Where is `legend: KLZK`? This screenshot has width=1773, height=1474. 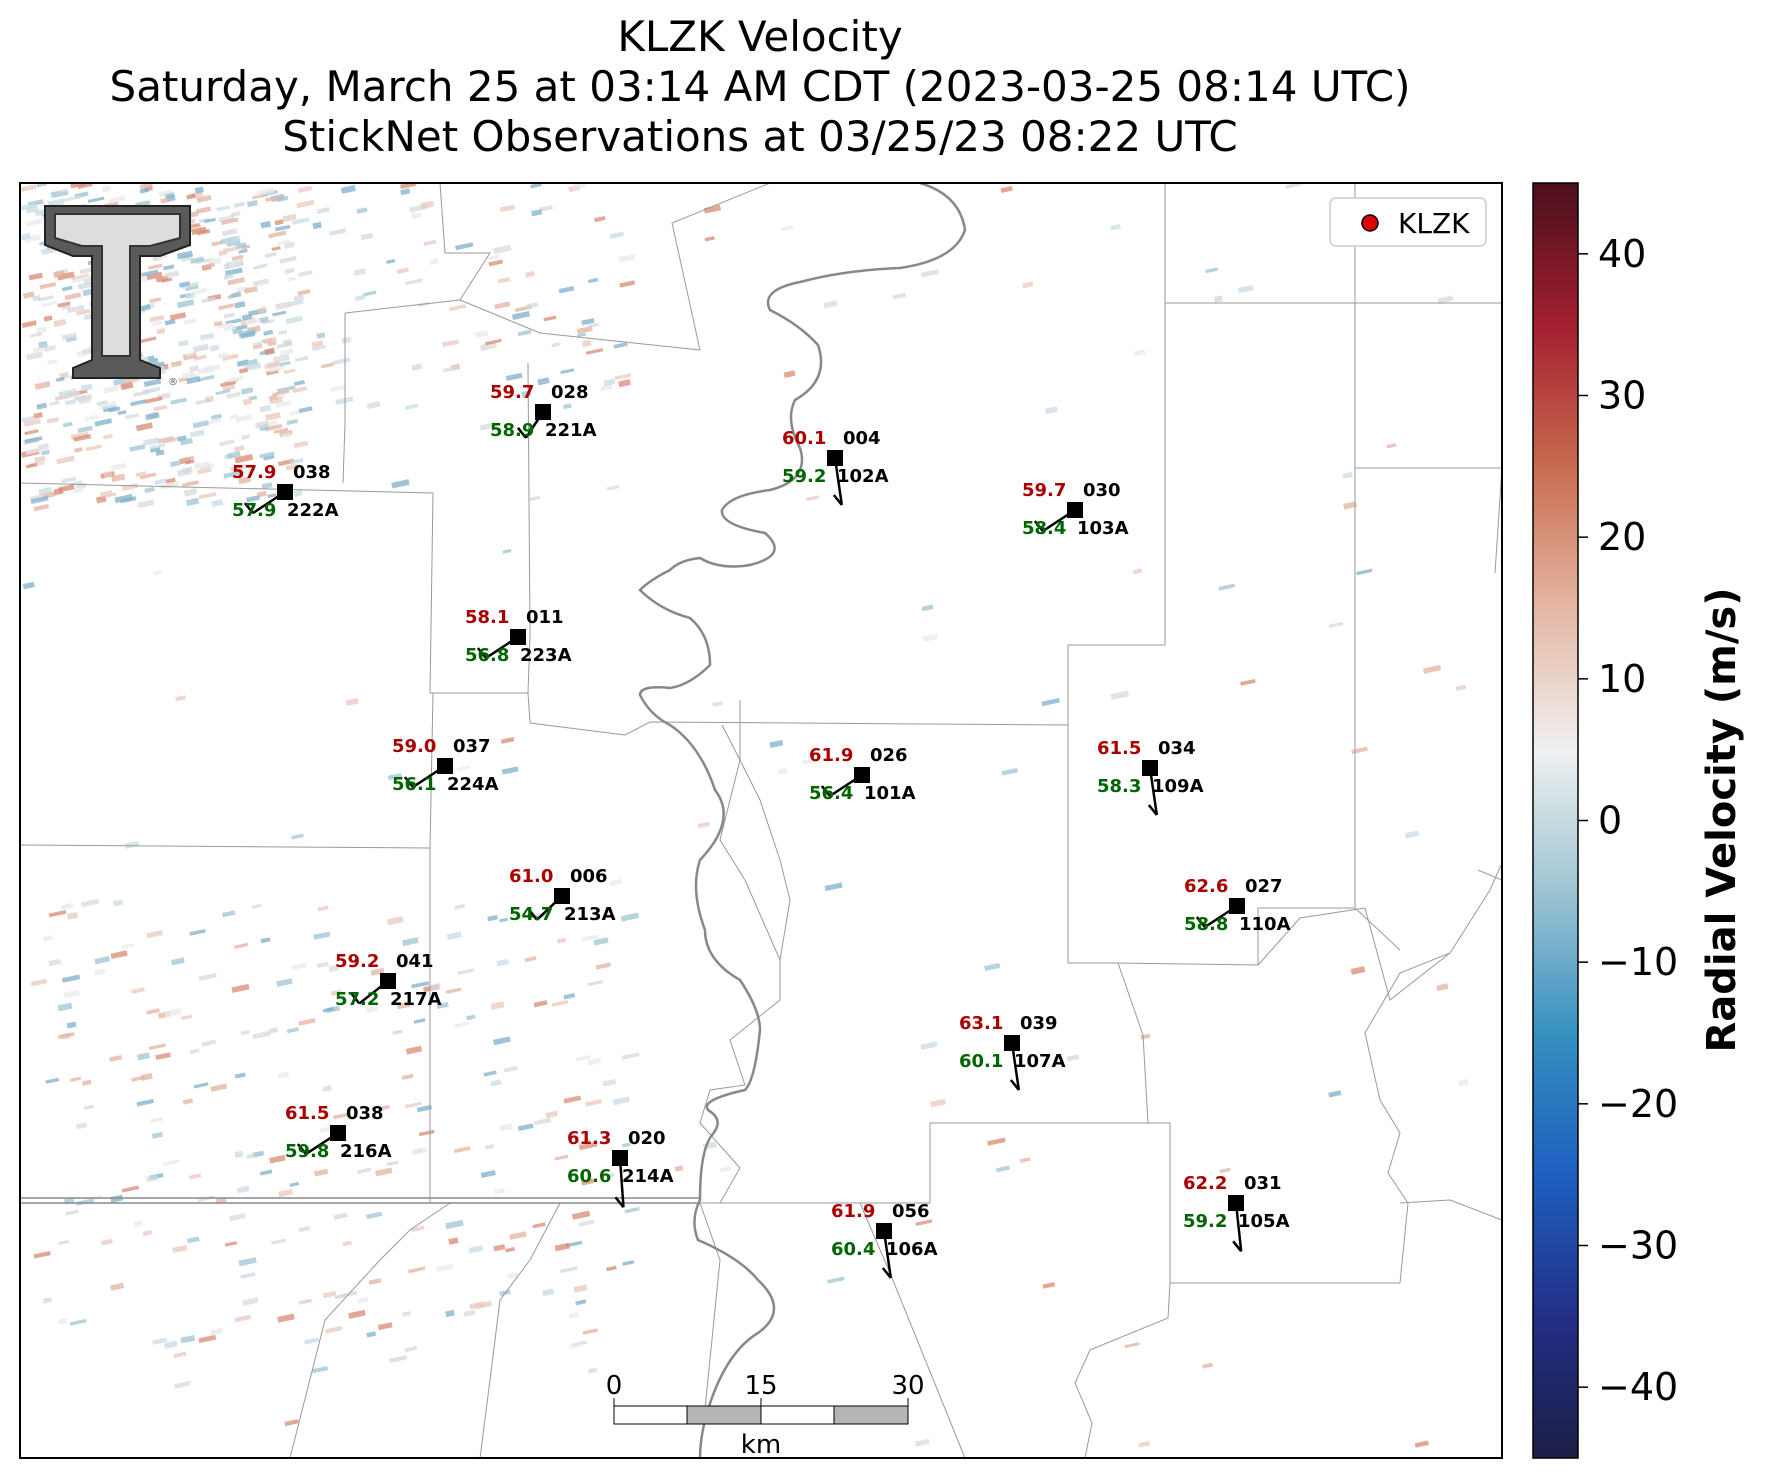
legend: KLZK is located at coordinates (1408, 222).